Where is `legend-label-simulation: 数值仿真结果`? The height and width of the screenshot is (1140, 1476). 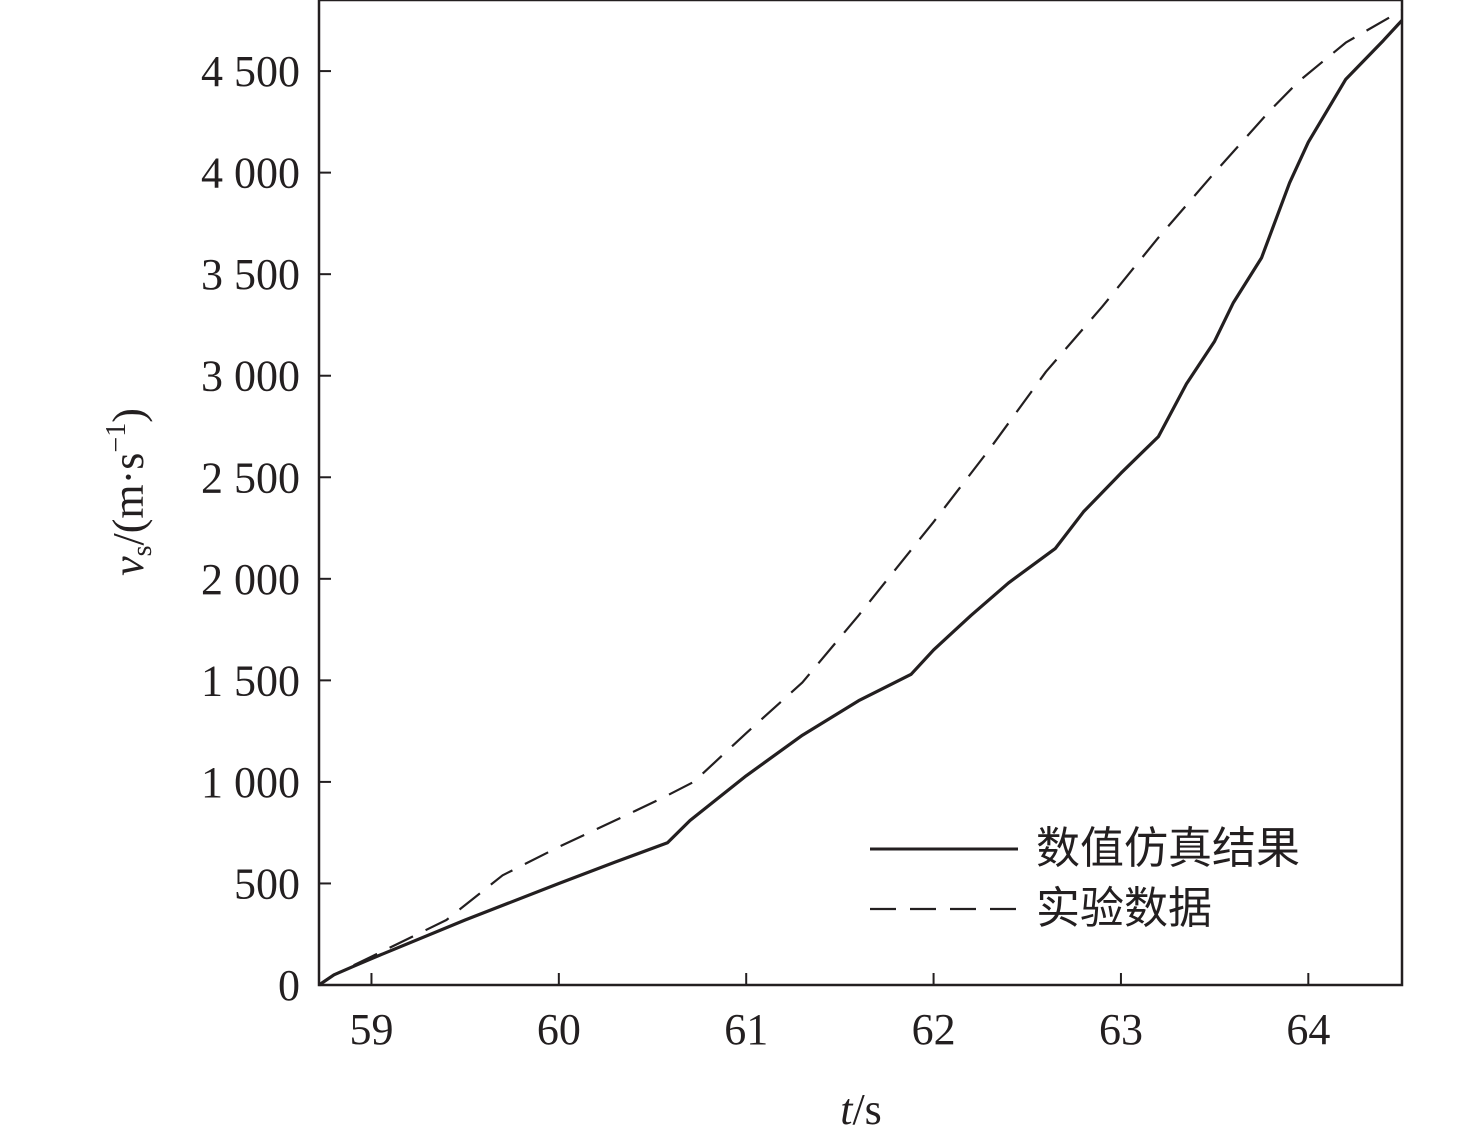 legend-label-simulation: 数值仿真结果 is located at coordinates (1168, 848).